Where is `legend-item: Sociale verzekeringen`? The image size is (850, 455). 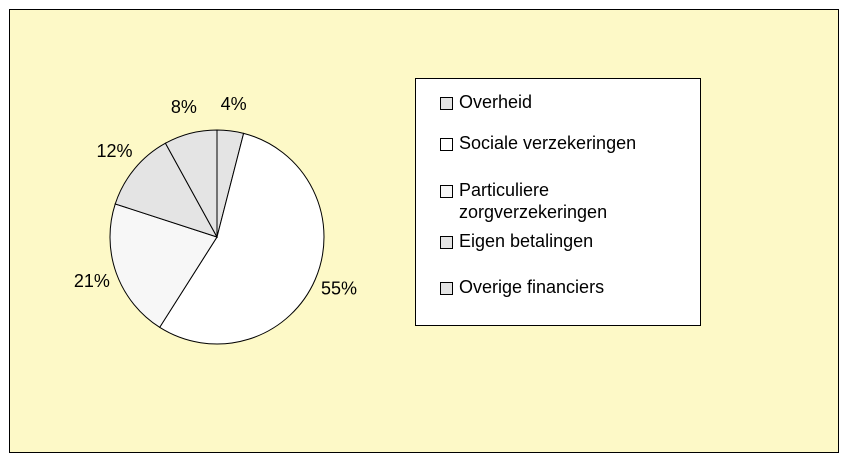
legend-item: Sociale verzekeringen is located at coordinates (565, 143).